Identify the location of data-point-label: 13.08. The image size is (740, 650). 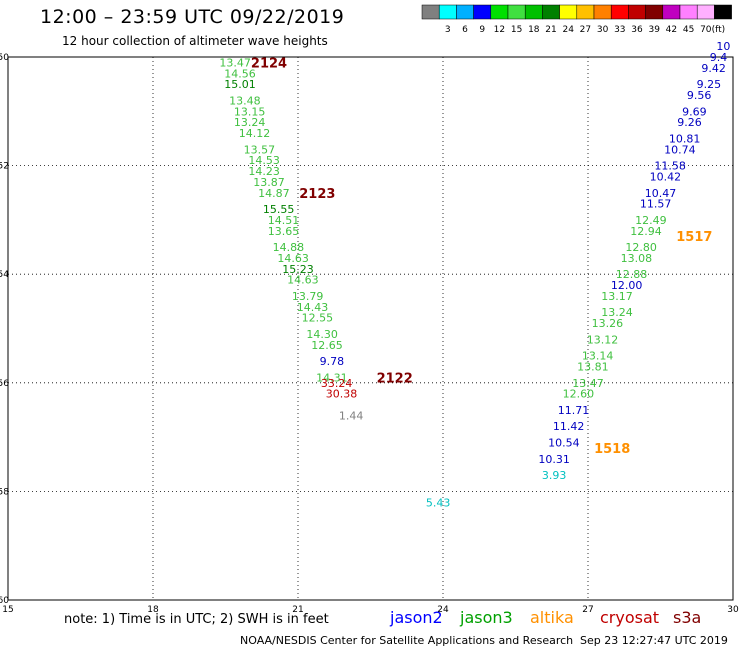
(637, 258).